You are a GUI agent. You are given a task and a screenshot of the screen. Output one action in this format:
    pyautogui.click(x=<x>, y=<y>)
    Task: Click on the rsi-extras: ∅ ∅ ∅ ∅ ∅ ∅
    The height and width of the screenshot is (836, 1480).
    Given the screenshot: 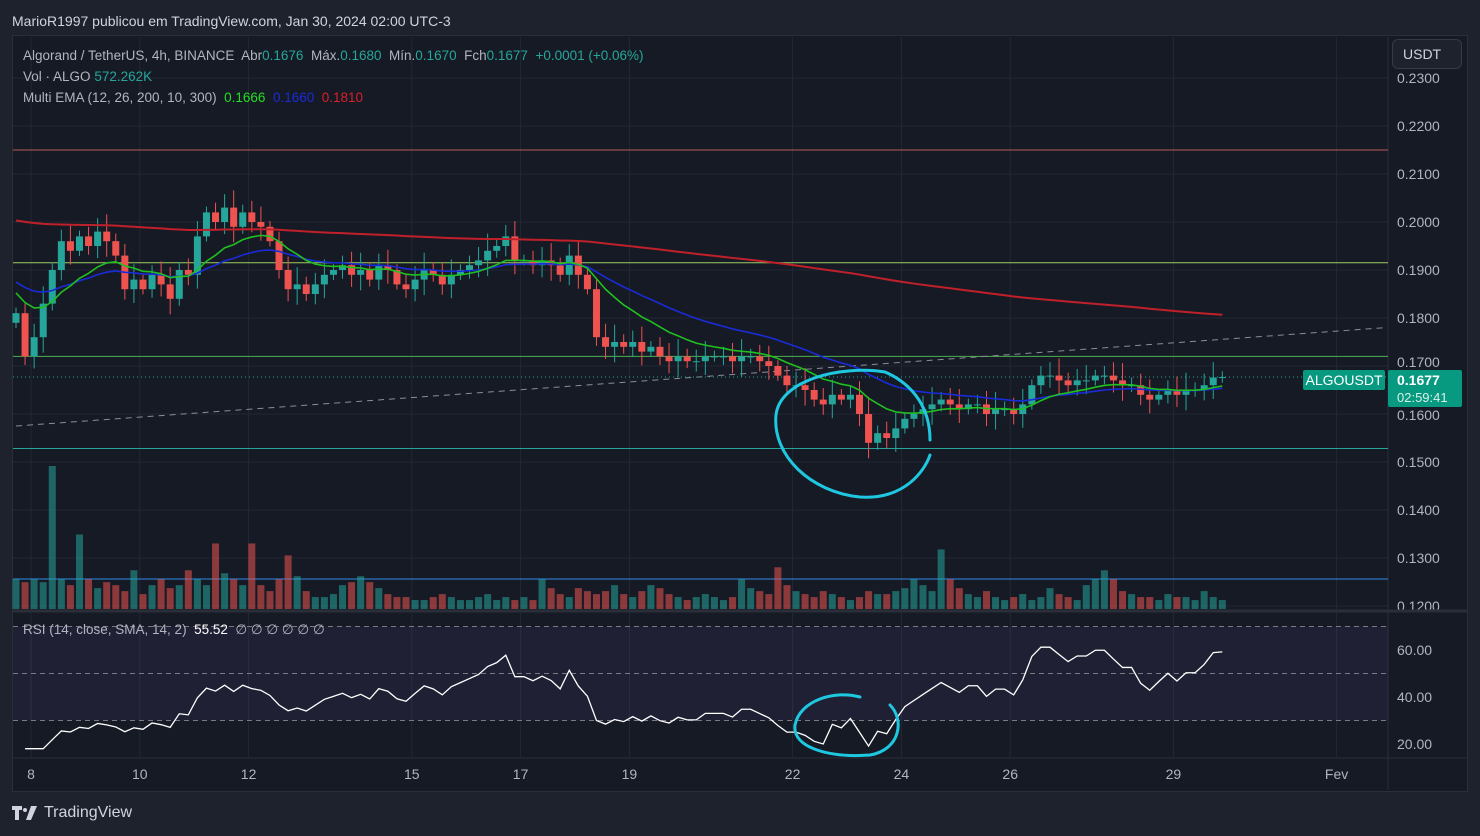 What is the action you would take?
    pyautogui.click(x=280, y=629)
    